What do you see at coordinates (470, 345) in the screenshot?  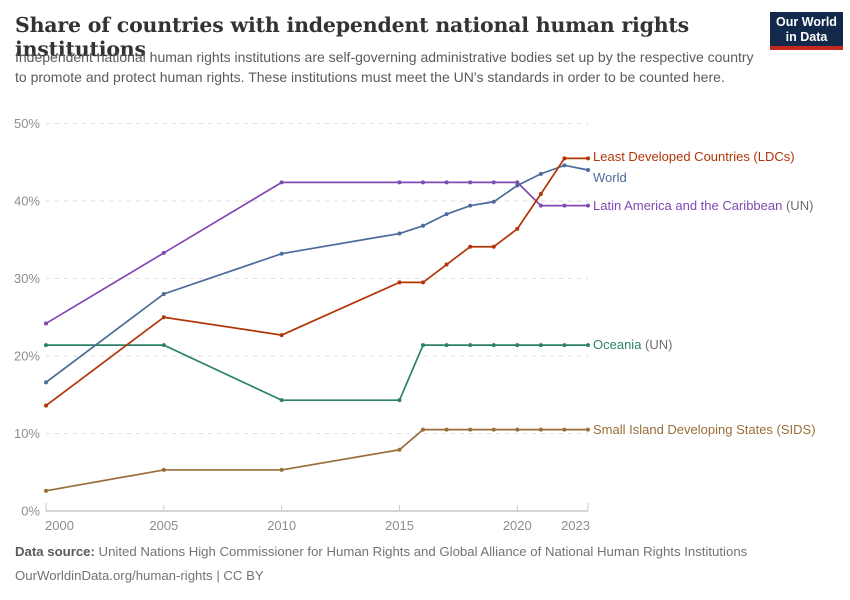 I see `series-point-oceania-2018` at bounding box center [470, 345].